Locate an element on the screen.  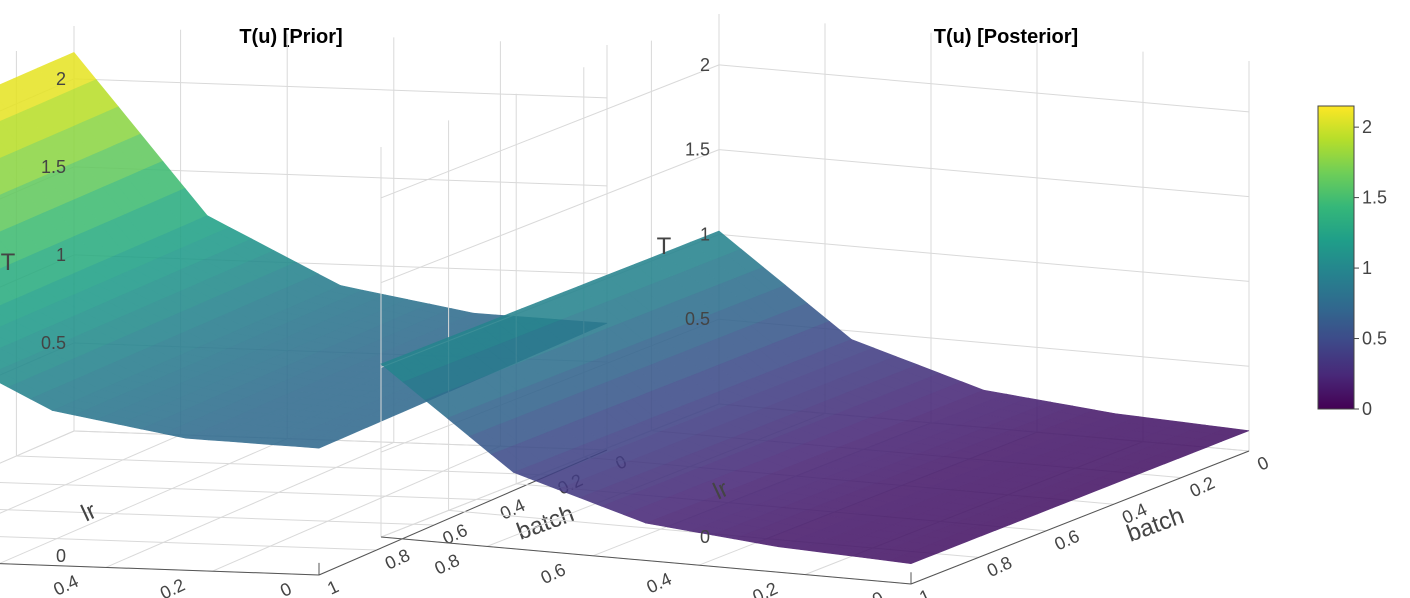
colorbar-tick-label: 0.5 is located at coordinates (1374, 339).